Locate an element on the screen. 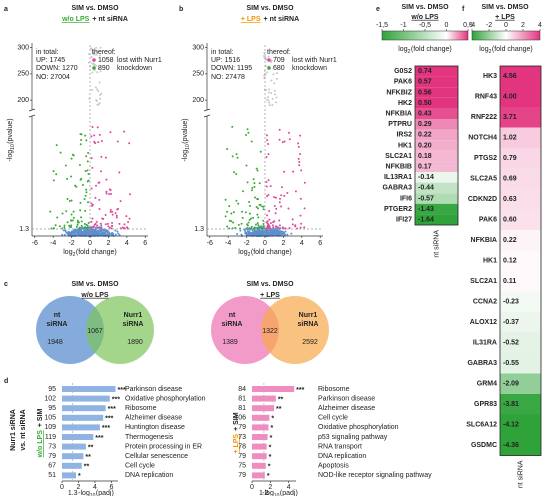 The width and height of the screenshot is (546, 496). cell-value: -0.44 is located at coordinates (426, 188).